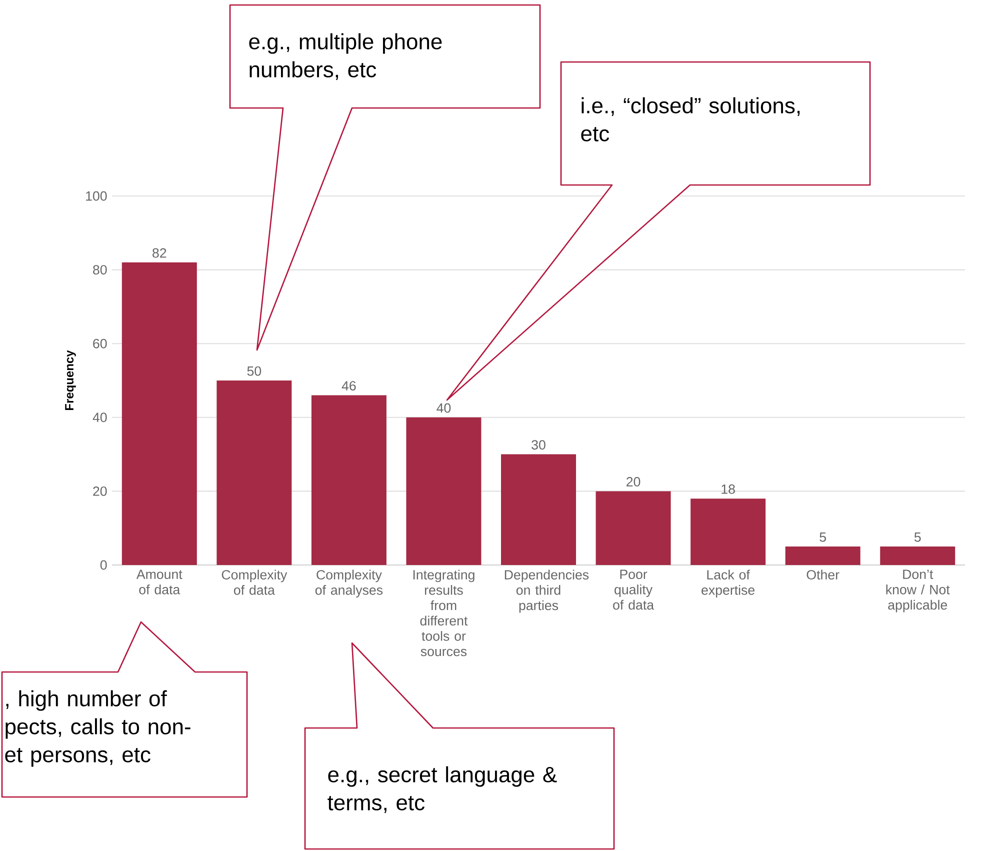 The height and width of the screenshot is (851, 994). I want to click on y-tick-label: 100, so click(96, 196).